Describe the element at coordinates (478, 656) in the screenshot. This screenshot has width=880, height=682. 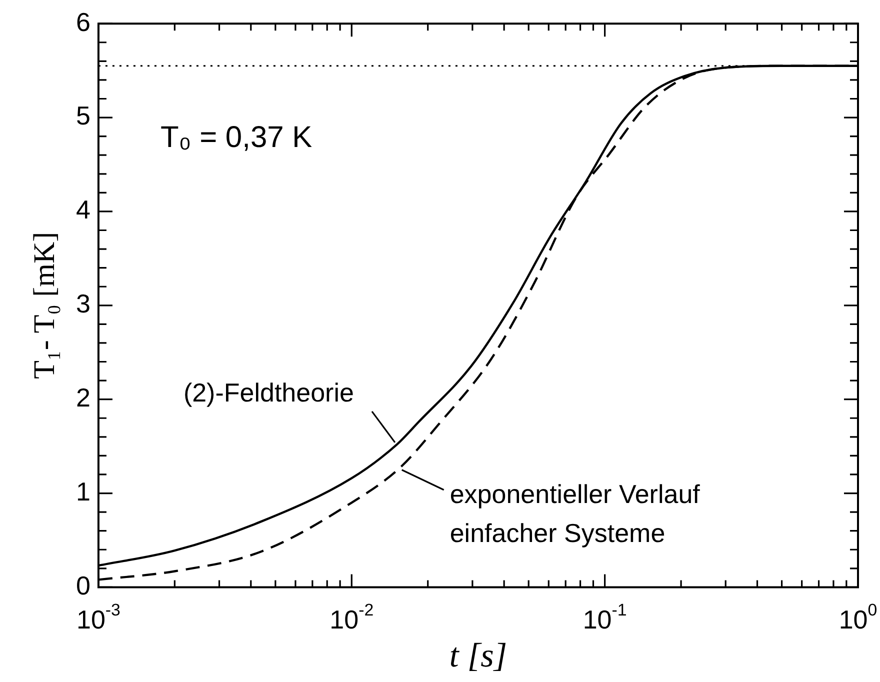
I see `x-axis-title: t [s]` at that location.